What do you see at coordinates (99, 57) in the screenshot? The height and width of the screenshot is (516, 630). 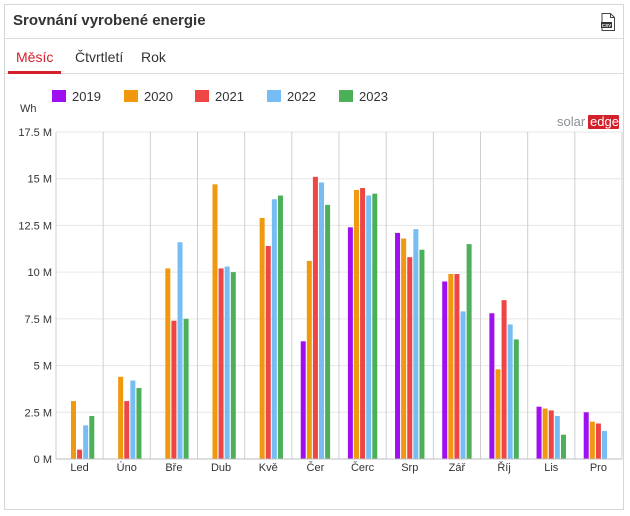 I see `tab-quarter: Čtvrtletí` at bounding box center [99, 57].